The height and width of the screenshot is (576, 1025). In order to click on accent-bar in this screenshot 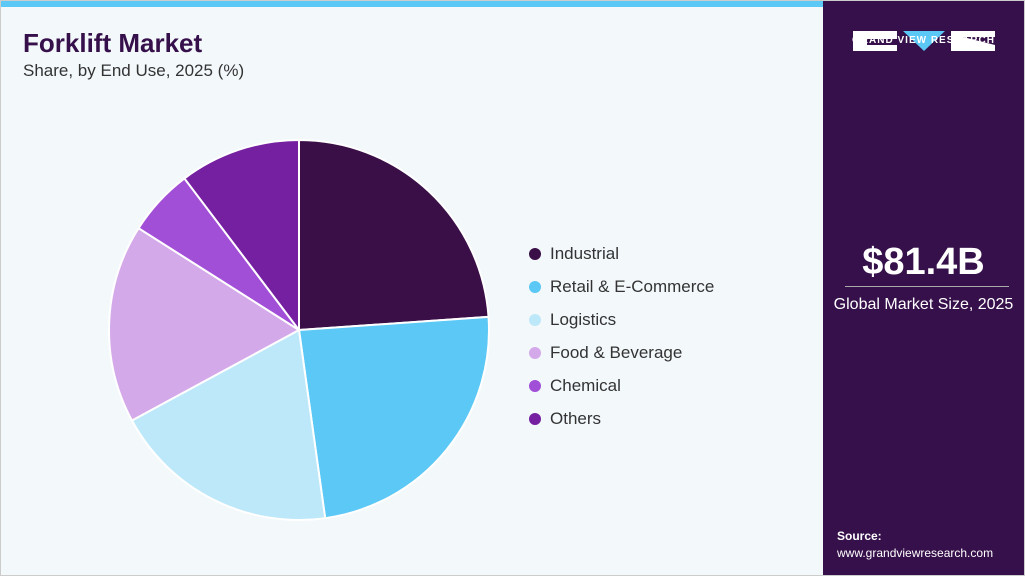, I will do `click(412, 4)`.